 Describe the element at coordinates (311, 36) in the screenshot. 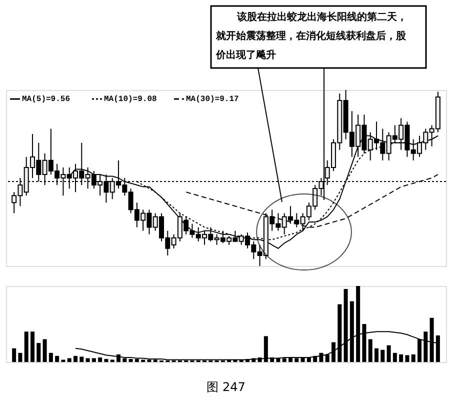

I see `text: 该股在拉出蛟龙出海长阳线的第二天，就开始震荡整理，在消化短线获利盘后，股价出现了飚升` at that location.